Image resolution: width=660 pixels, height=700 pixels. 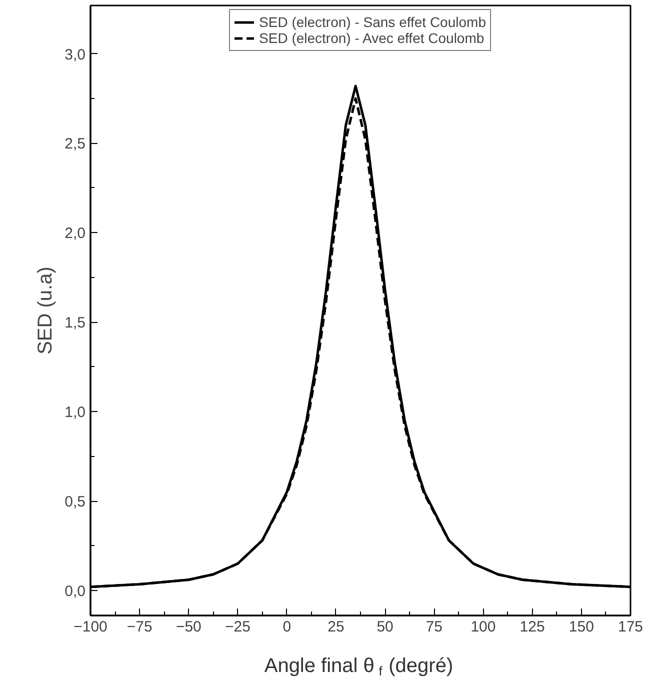 I want to click on x-tick-label: 25, so click(x=336, y=627).